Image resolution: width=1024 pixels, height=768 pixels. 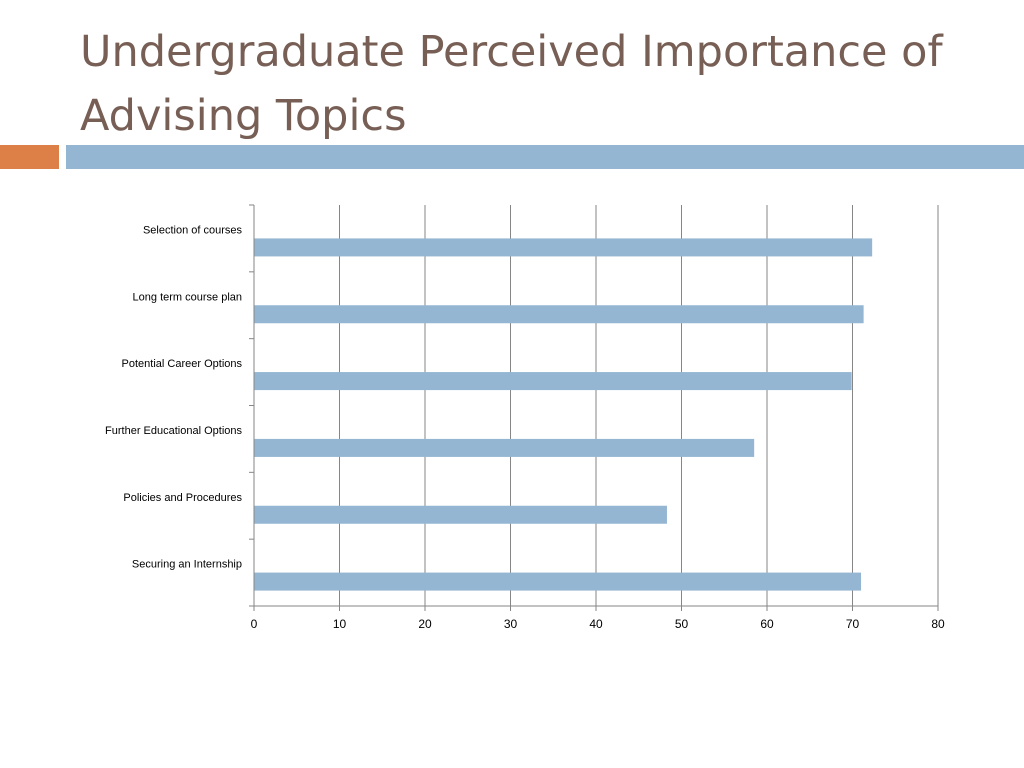 What do you see at coordinates (853, 624) in the screenshot?
I see `x-tick-label-7: 70` at bounding box center [853, 624].